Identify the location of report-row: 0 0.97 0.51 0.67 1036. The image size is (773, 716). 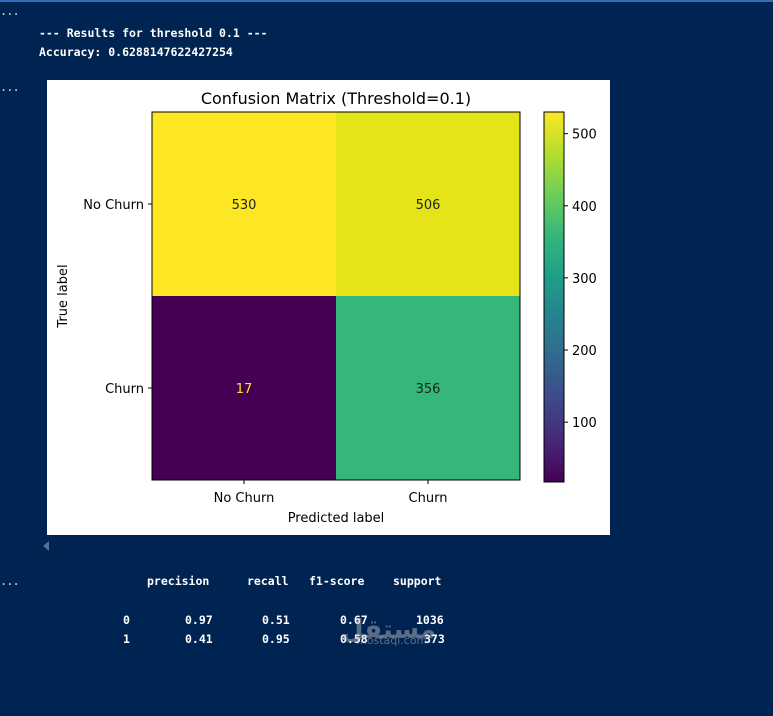
(222, 655).